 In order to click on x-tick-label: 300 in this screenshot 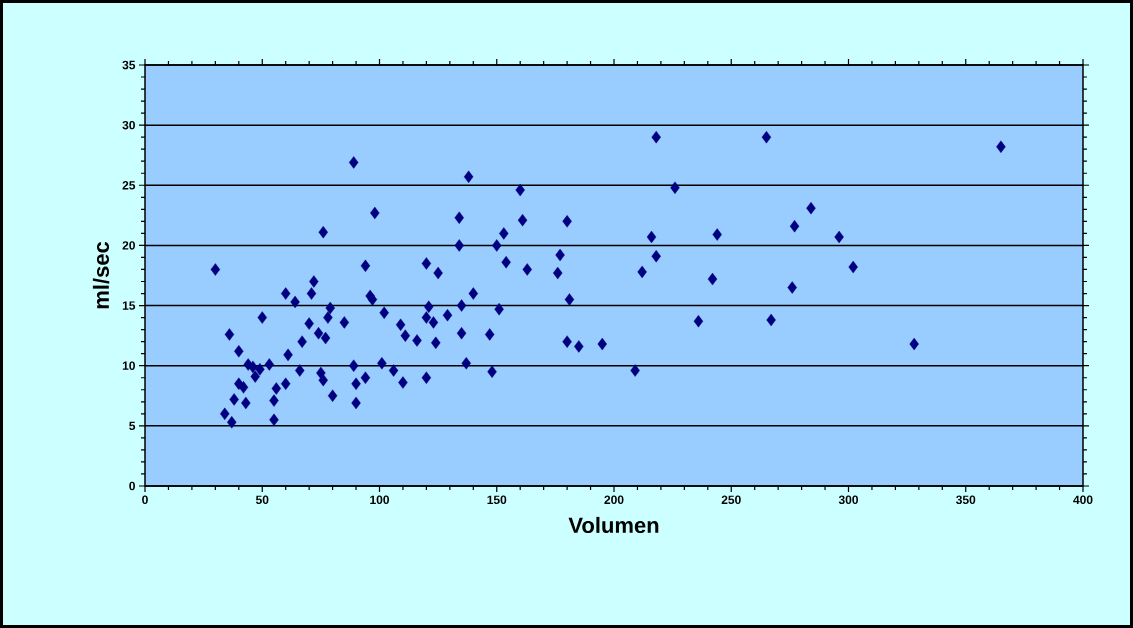, I will do `click(848, 500)`.